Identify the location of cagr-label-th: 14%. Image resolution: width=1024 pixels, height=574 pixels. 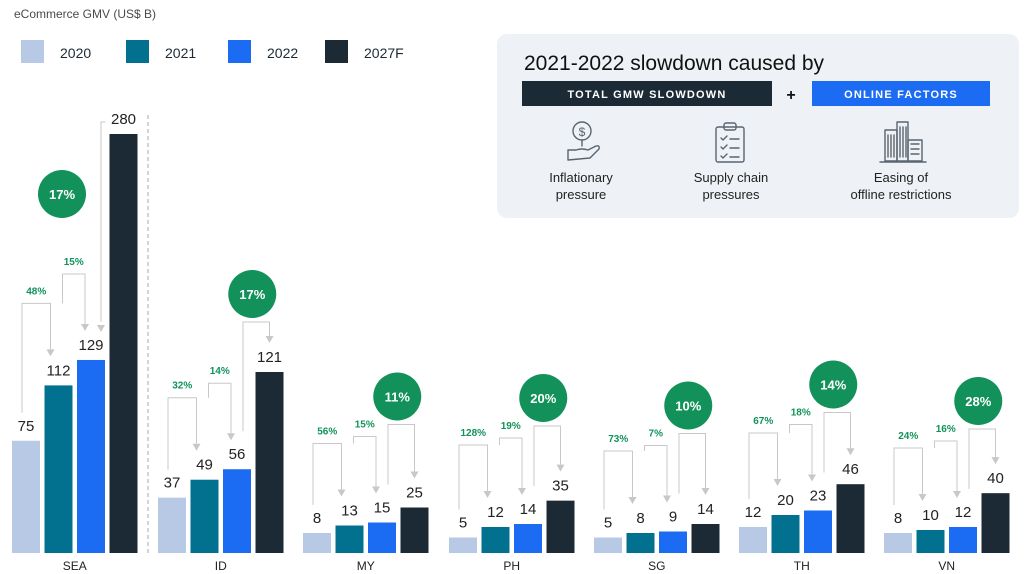
(833, 385).